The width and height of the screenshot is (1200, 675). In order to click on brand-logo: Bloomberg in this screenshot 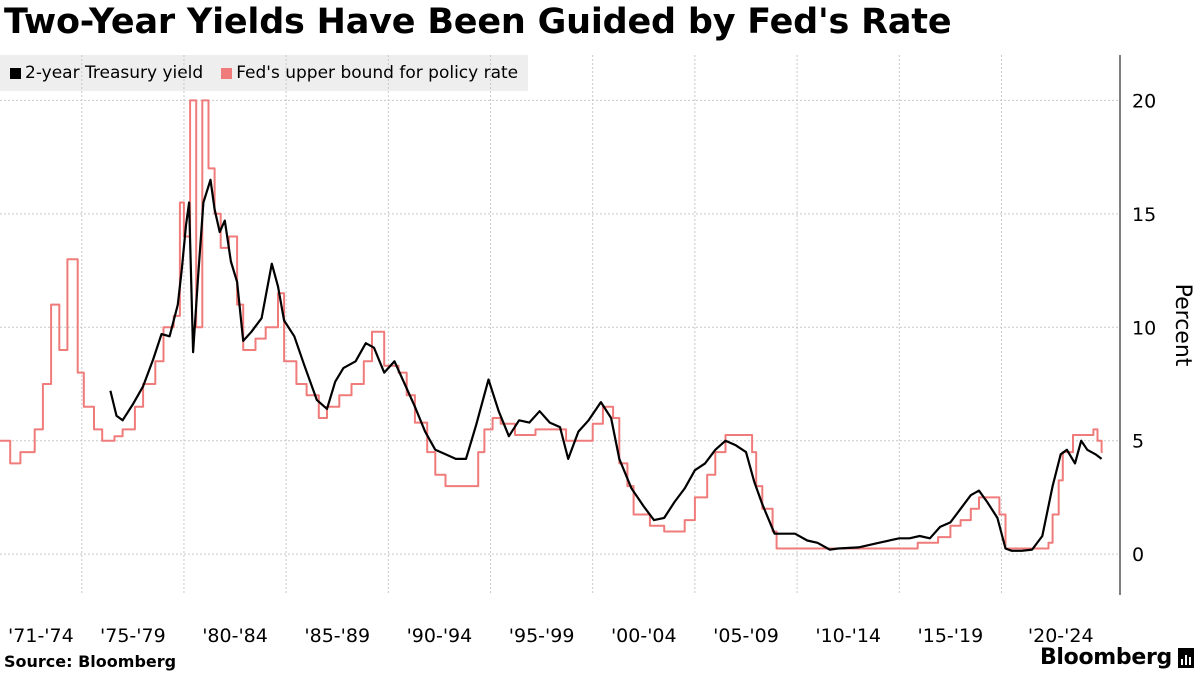, I will do `click(1117, 657)`.